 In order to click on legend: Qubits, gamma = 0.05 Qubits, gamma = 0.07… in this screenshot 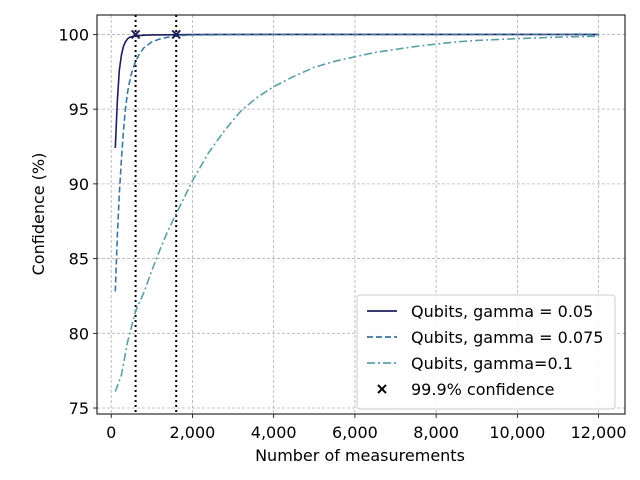, I will do `click(486, 352)`.